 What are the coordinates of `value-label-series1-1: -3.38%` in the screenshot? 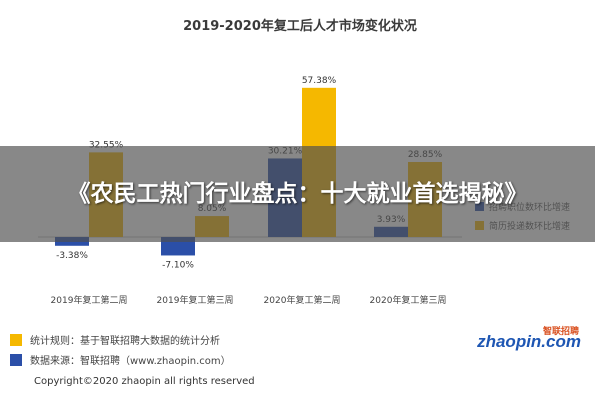 It's located at (72, 256).